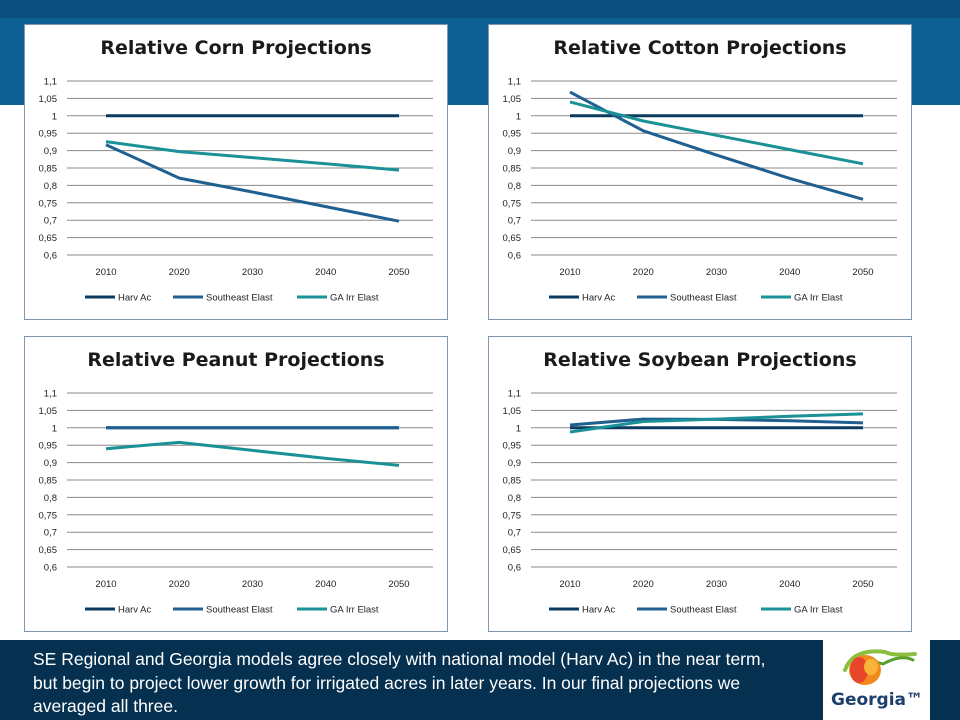  What do you see at coordinates (236, 360) in the screenshot?
I see `chart-title: Relative Peanut Projections` at bounding box center [236, 360].